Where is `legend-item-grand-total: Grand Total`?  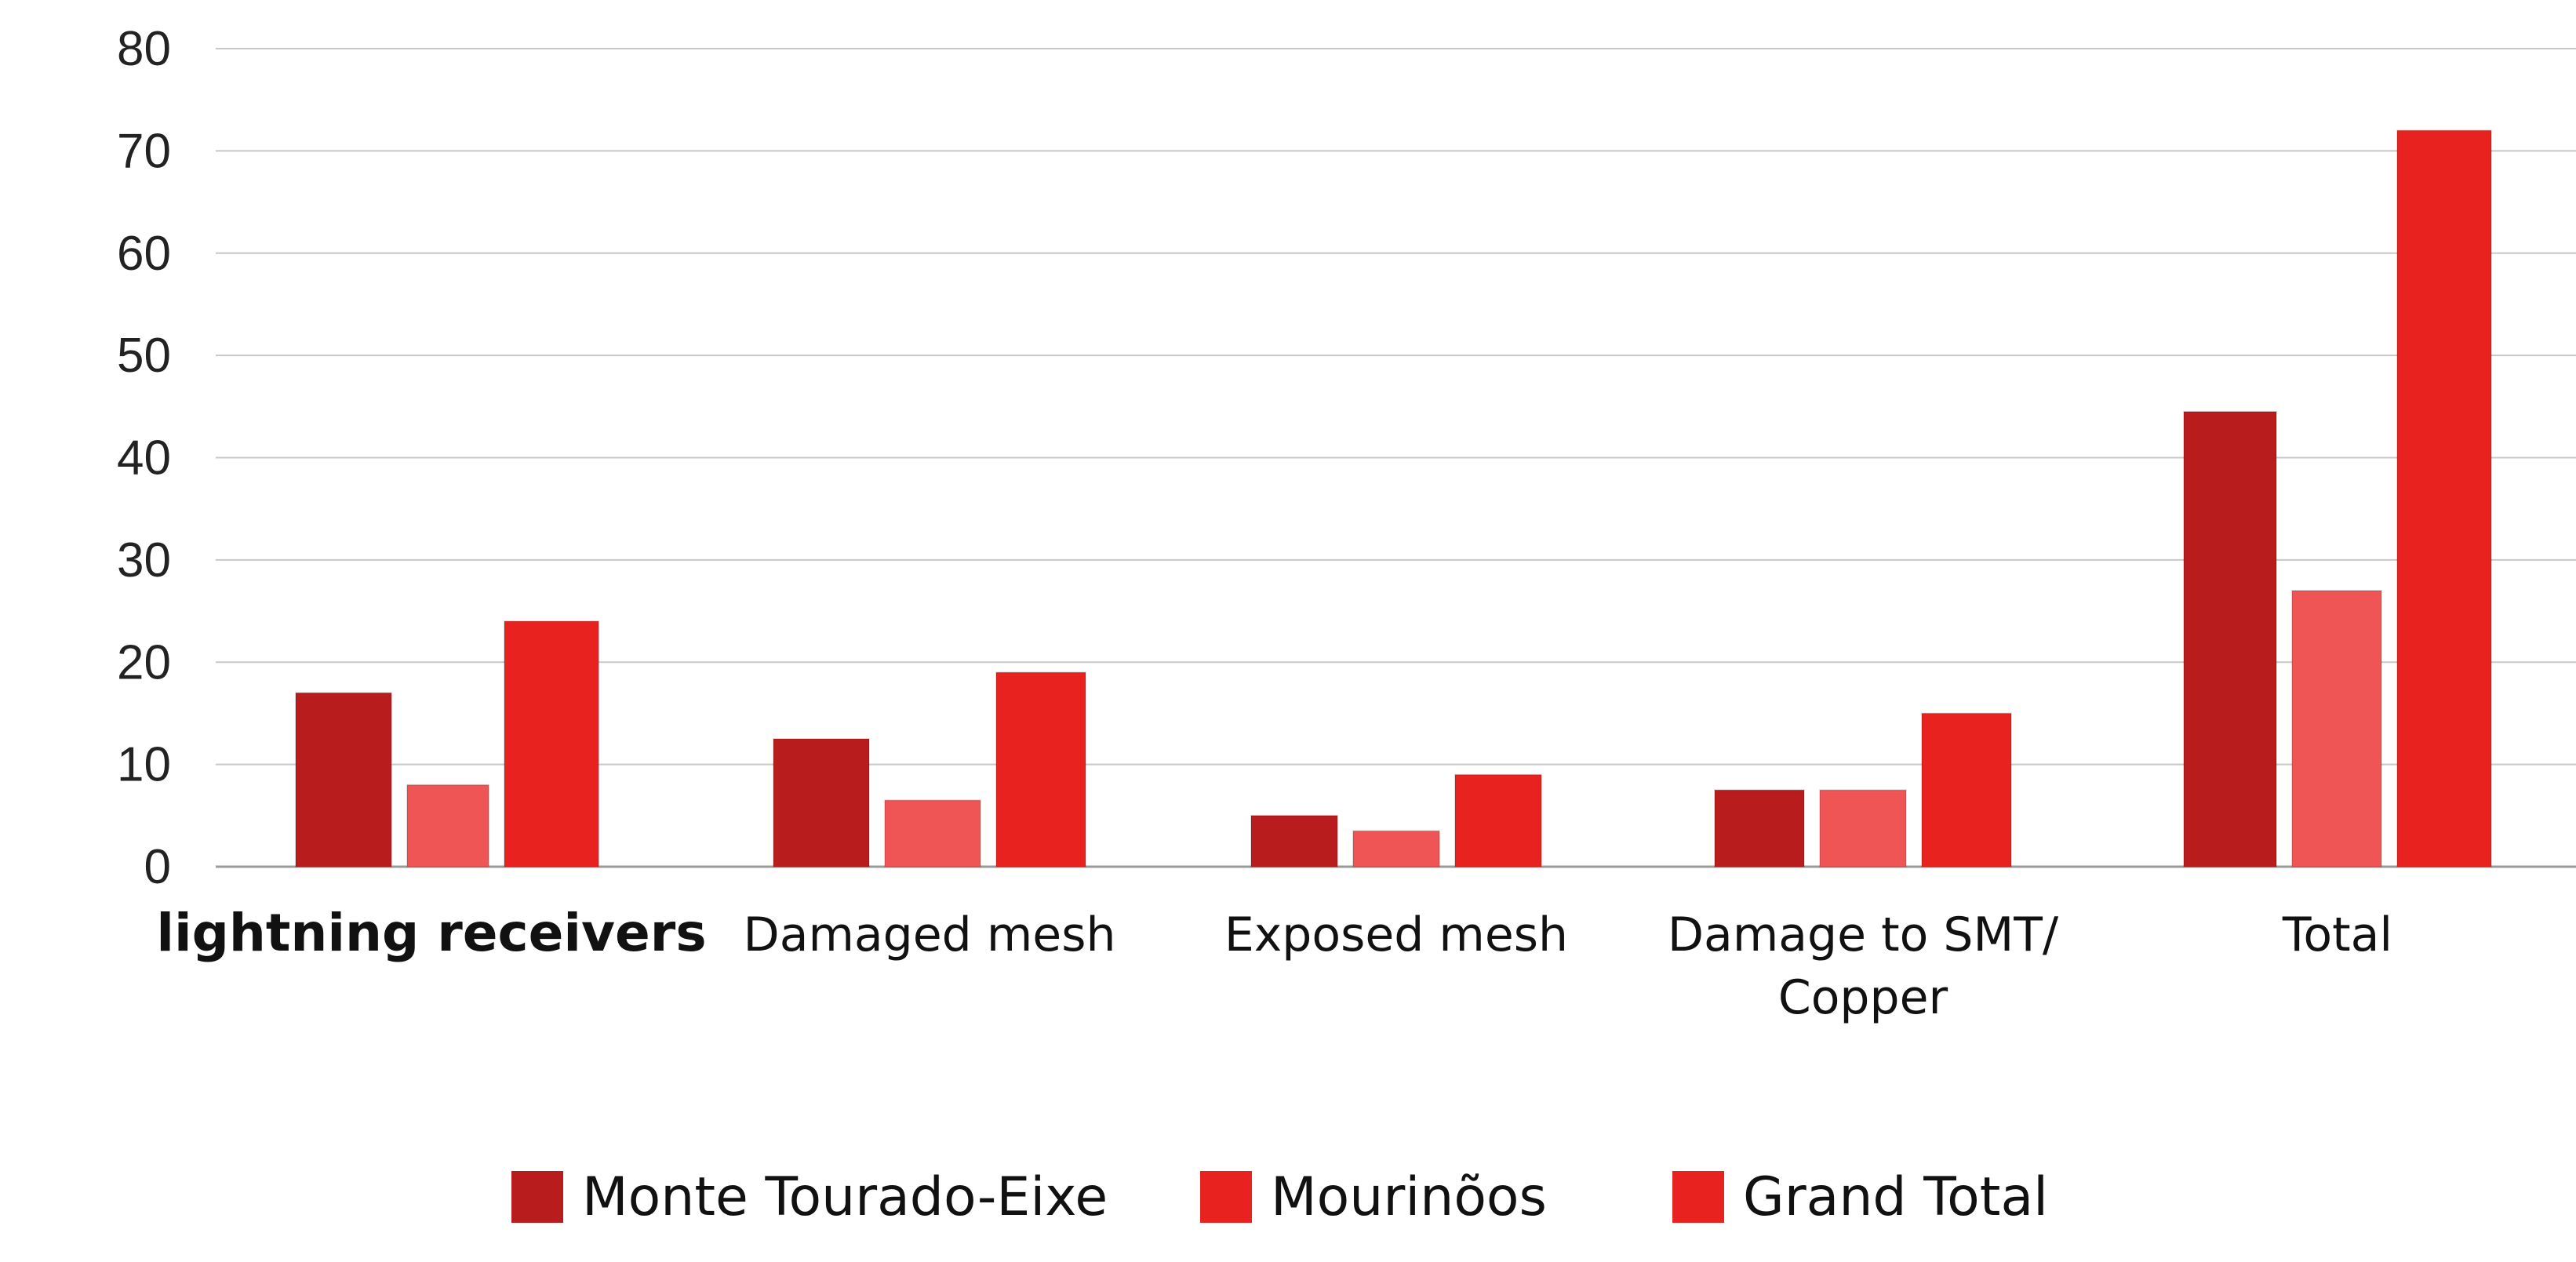 legend-item-grand-total: Grand Total is located at coordinates (1860, 1197).